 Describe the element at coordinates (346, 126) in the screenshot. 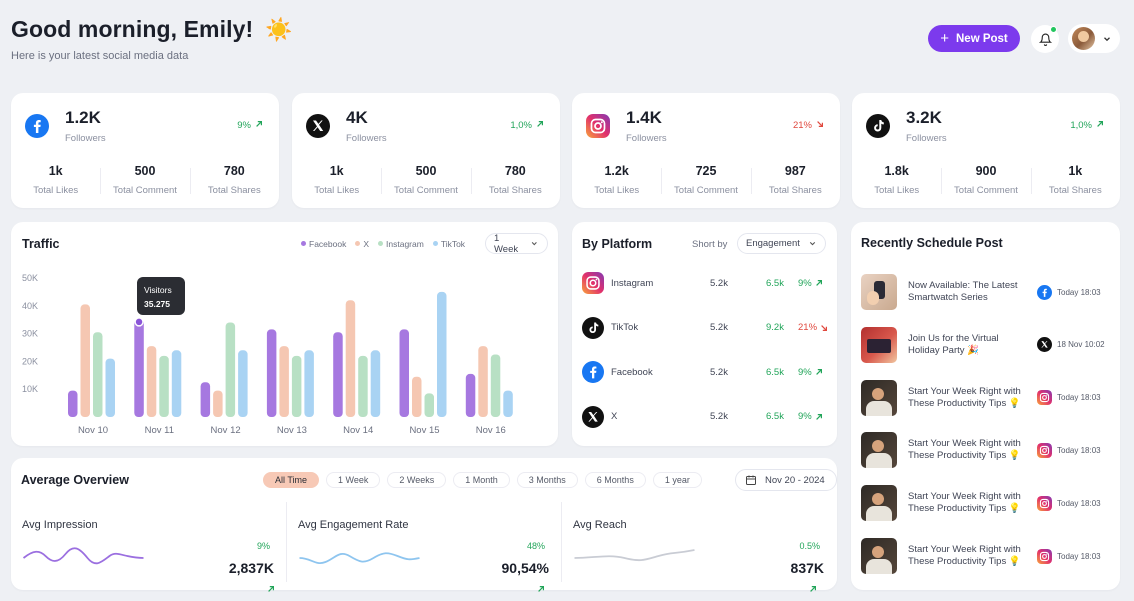

I see `platform-card-header: 4K Followers` at that location.